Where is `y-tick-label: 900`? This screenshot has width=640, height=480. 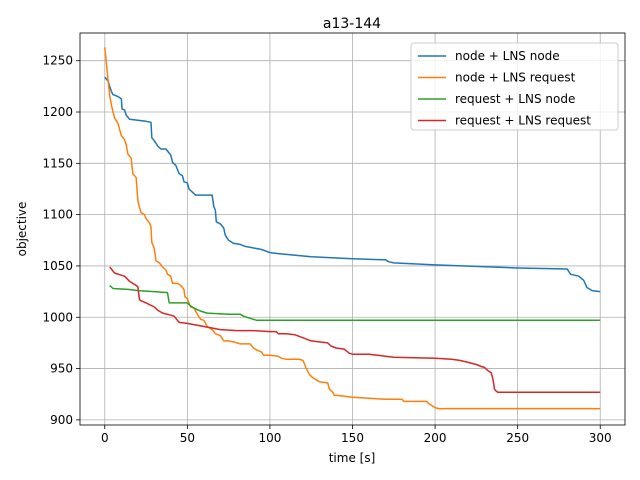 y-tick-label: 900 is located at coordinates (61, 420).